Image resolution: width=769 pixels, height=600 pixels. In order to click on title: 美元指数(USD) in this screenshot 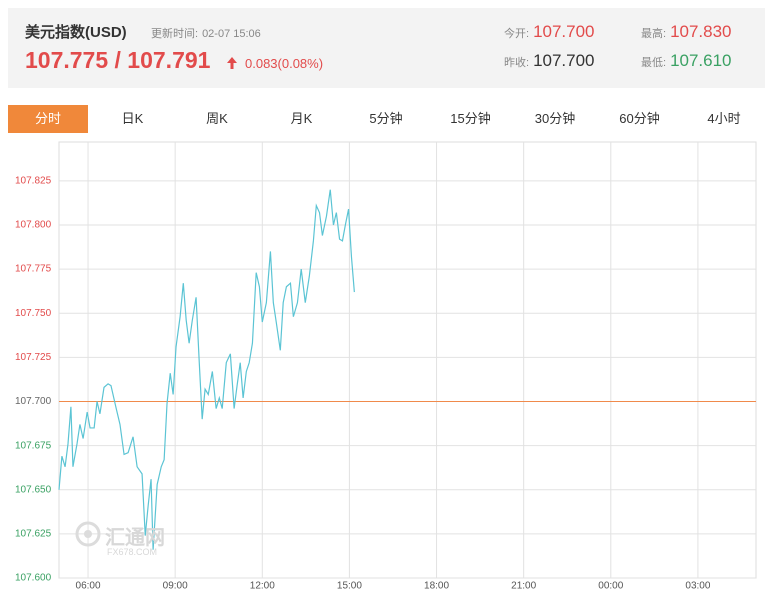, I will do `click(76, 32)`.